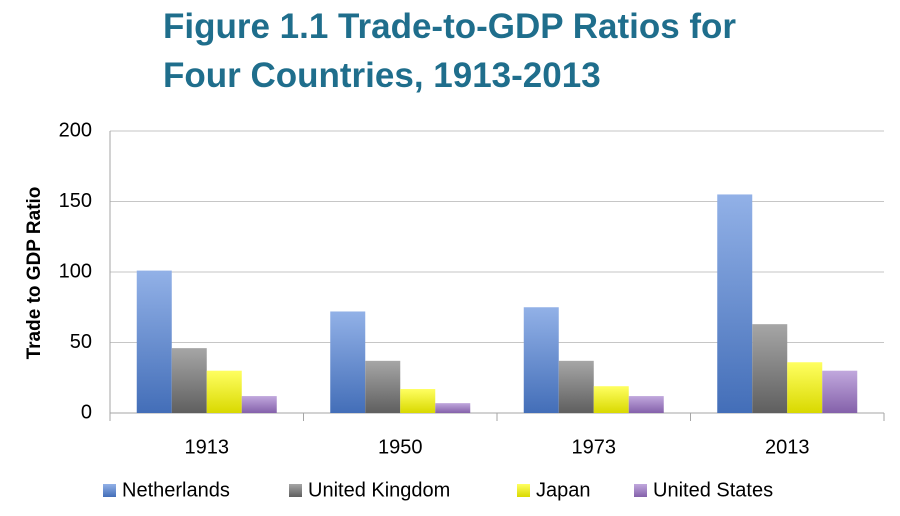  What do you see at coordinates (450, 26) in the screenshot?
I see `chart-title-line-1: Figure 1.1 Trade-to-GDP Ratios for` at bounding box center [450, 26].